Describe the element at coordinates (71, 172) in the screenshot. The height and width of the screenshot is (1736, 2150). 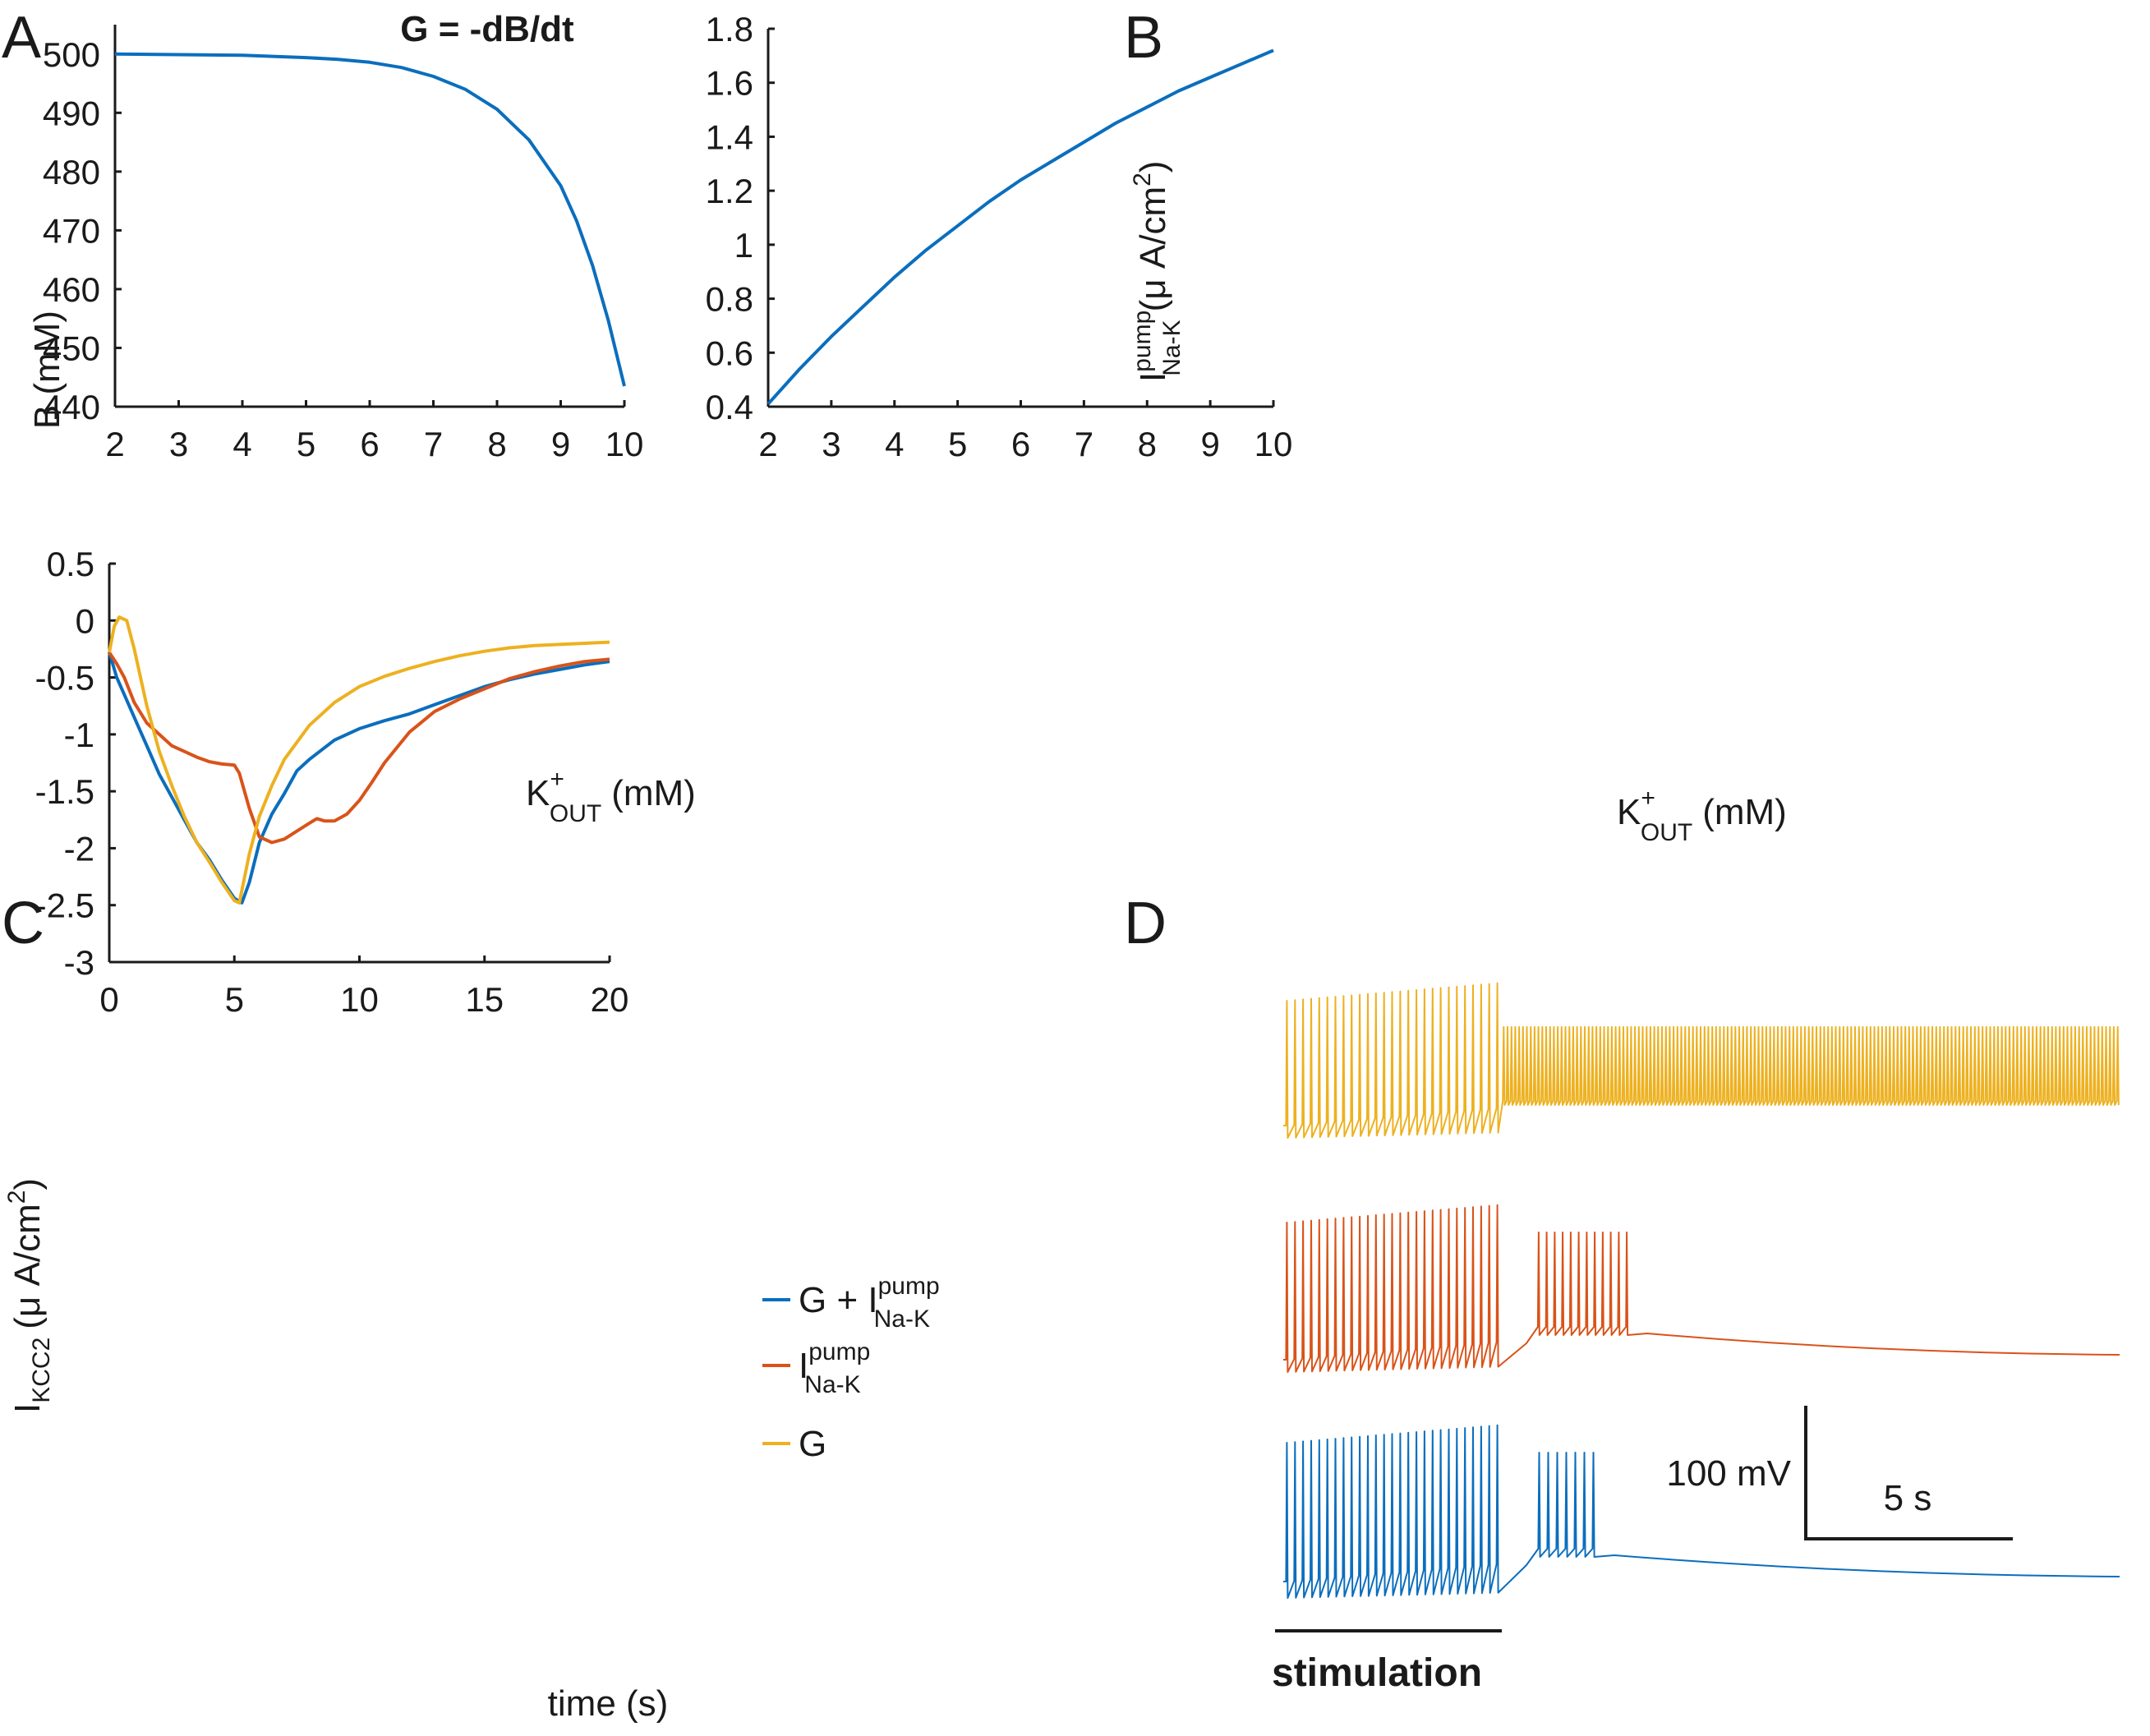
I see `panel-a-ytick-label: 480` at that location.